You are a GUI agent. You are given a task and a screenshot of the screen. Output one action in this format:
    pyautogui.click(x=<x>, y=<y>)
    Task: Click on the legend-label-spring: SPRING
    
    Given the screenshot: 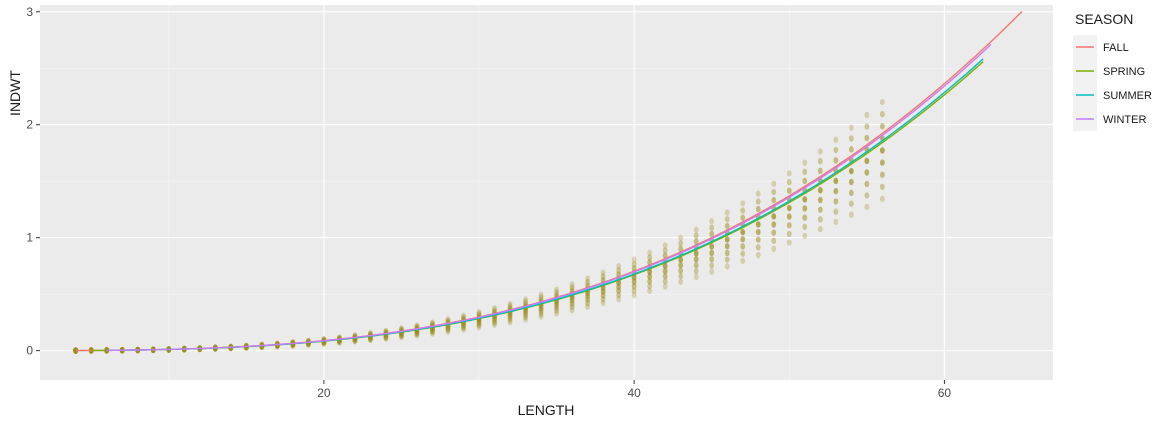 What is the action you would take?
    pyautogui.click(x=1124, y=72)
    